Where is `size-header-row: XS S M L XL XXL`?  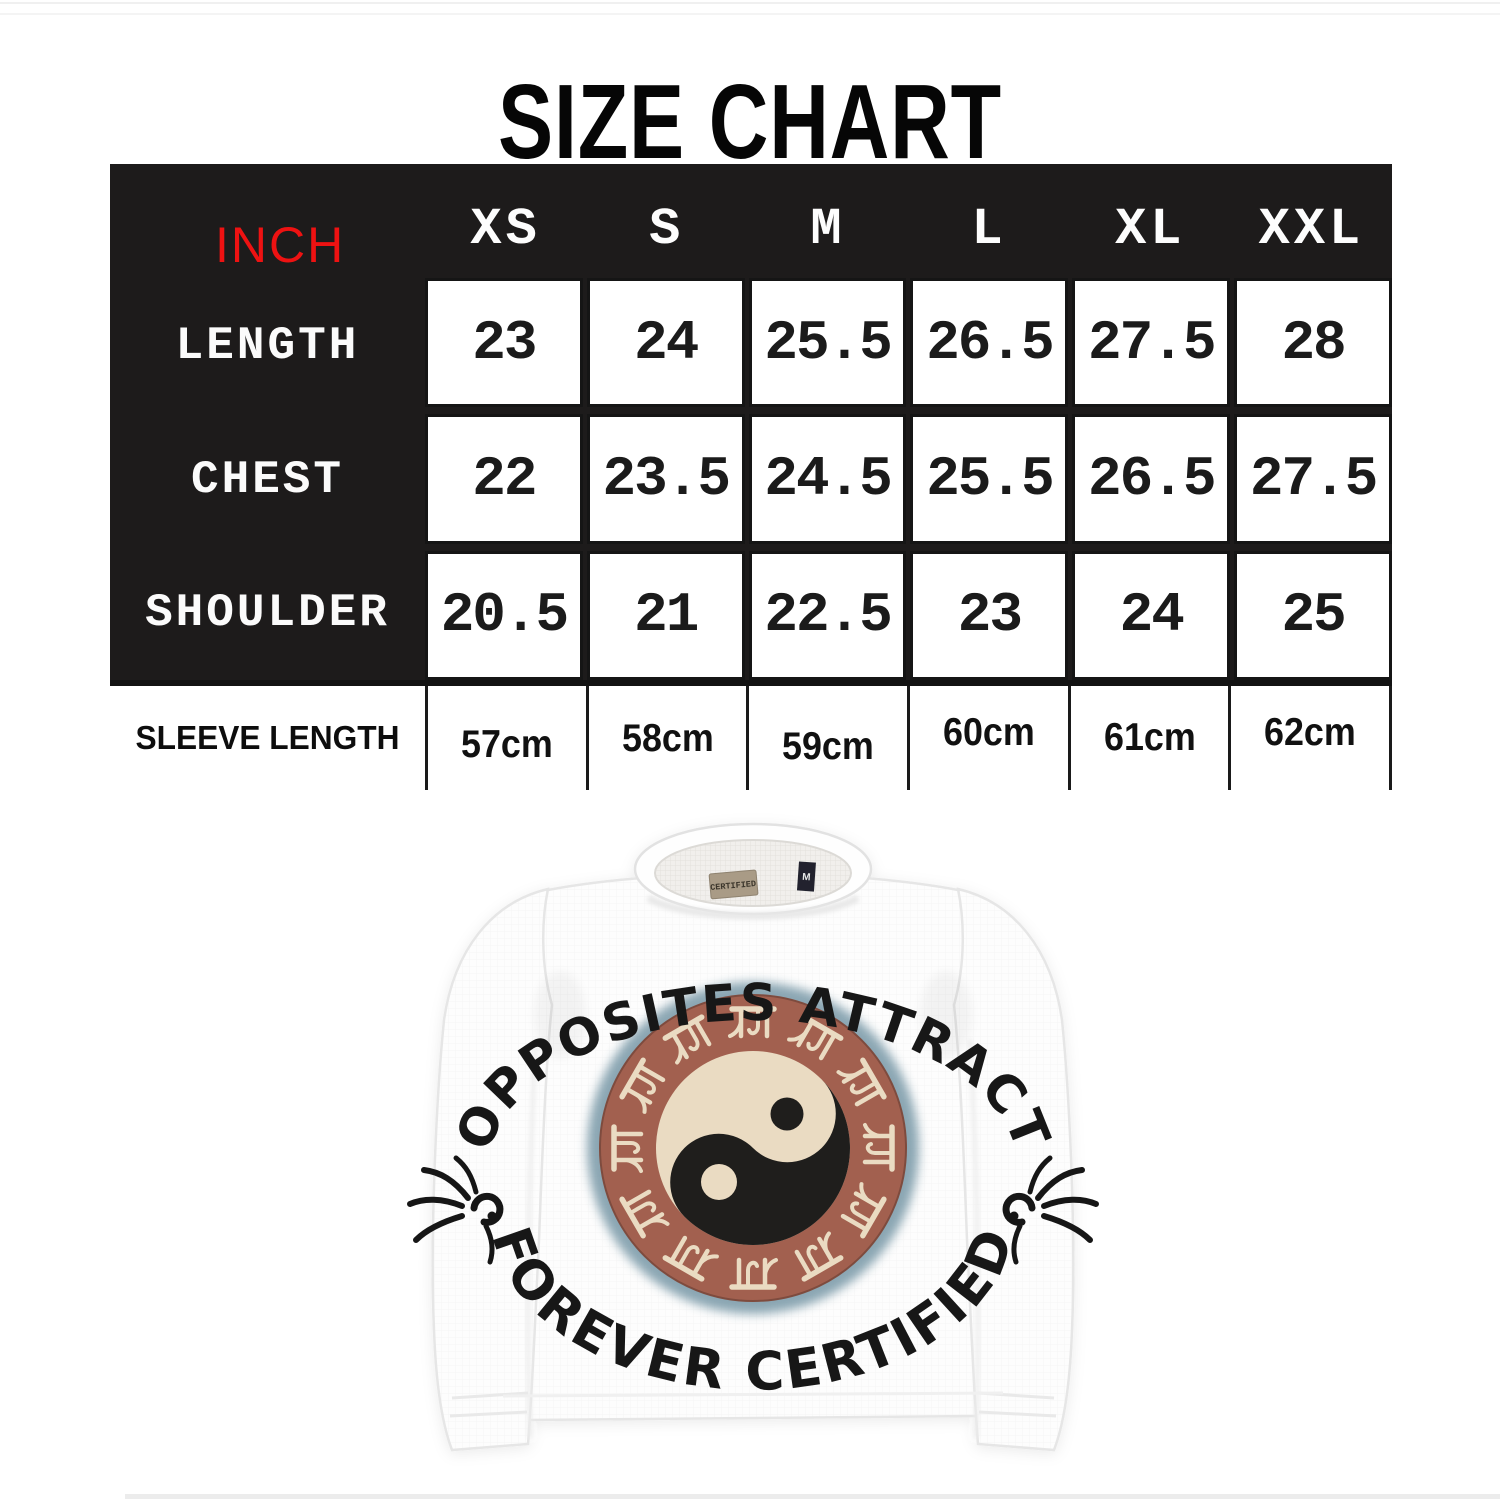
size-header-row: XS S M L XL XXL is located at coordinates (908, 220).